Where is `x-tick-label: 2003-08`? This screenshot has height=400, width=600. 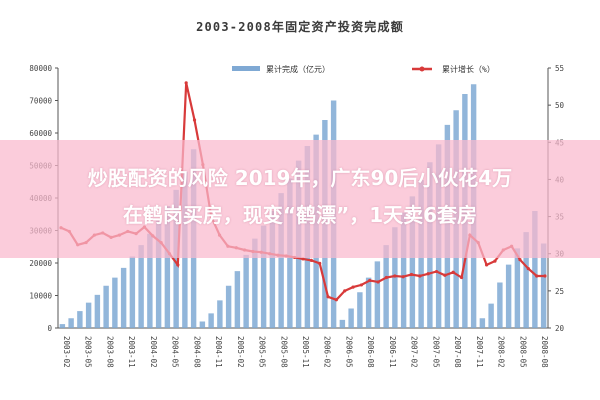
x-tick-label: 2003-08 is located at coordinates (109, 352).